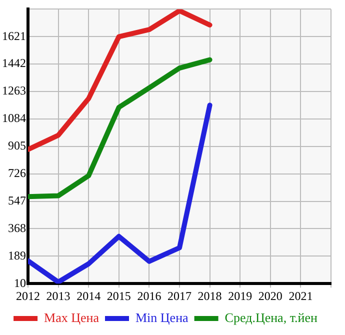 This screenshot has height=335, width=345. I want to click on y-tick-label: 1263, so click(14, 91).